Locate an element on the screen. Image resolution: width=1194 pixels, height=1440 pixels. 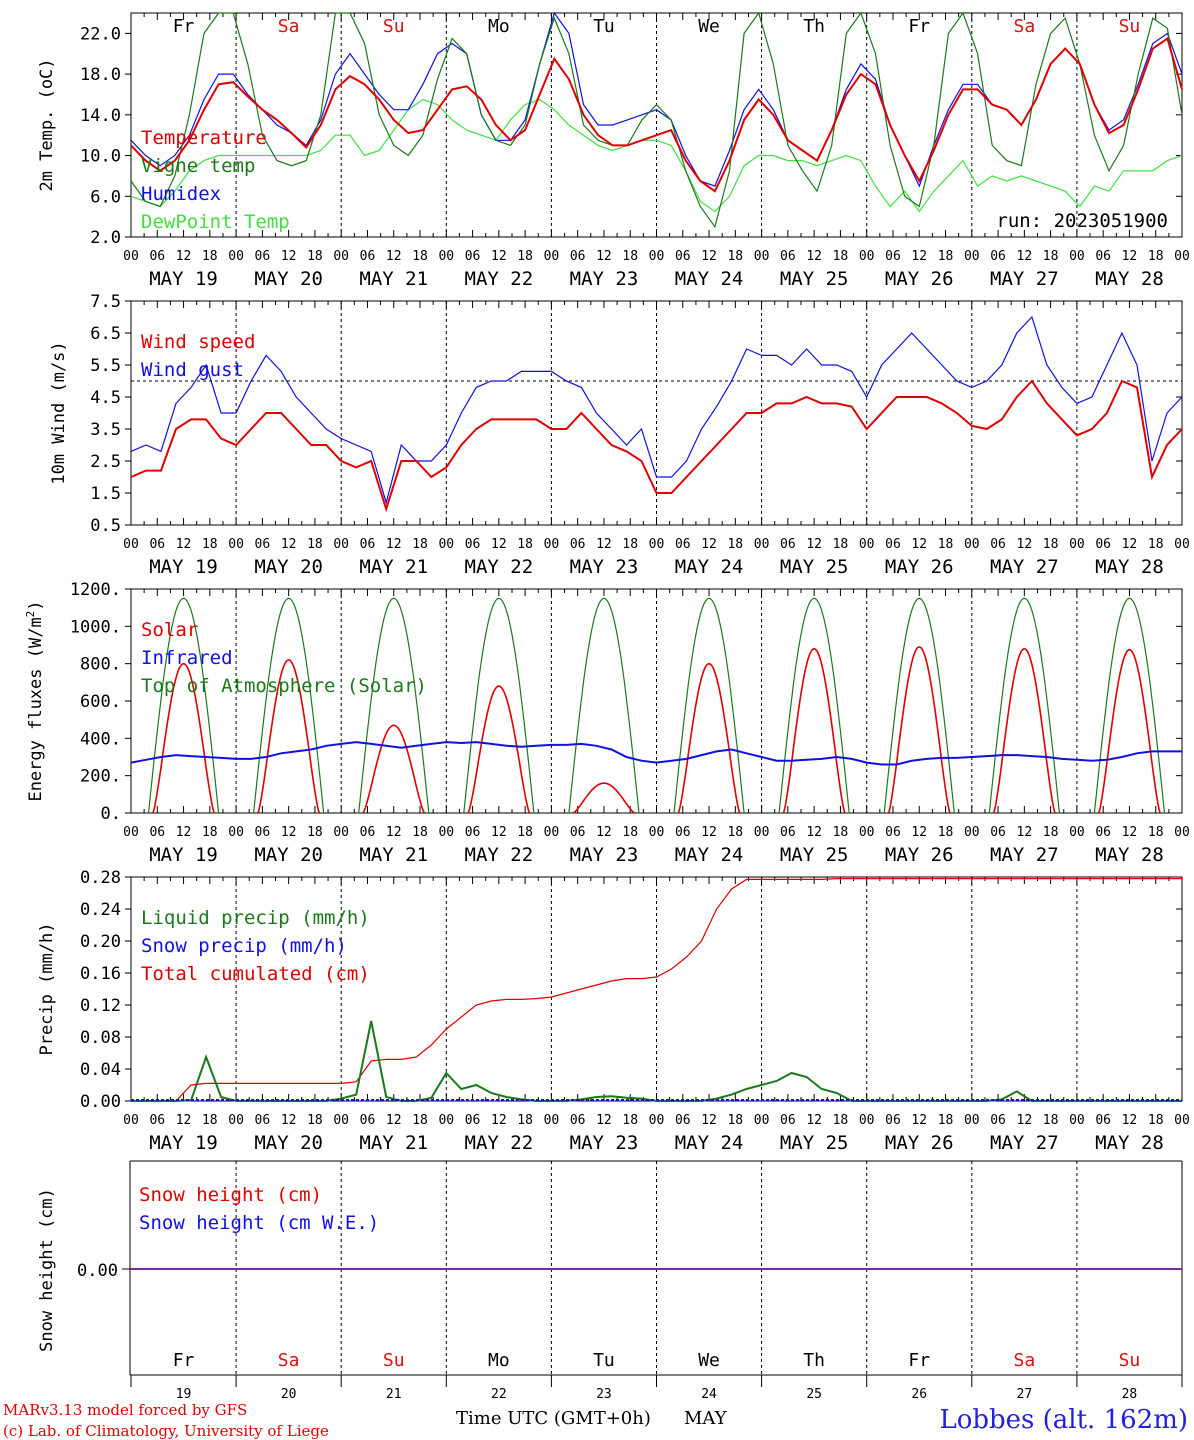
y-tick-label: 0.08 is located at coordinates (100, 1038).